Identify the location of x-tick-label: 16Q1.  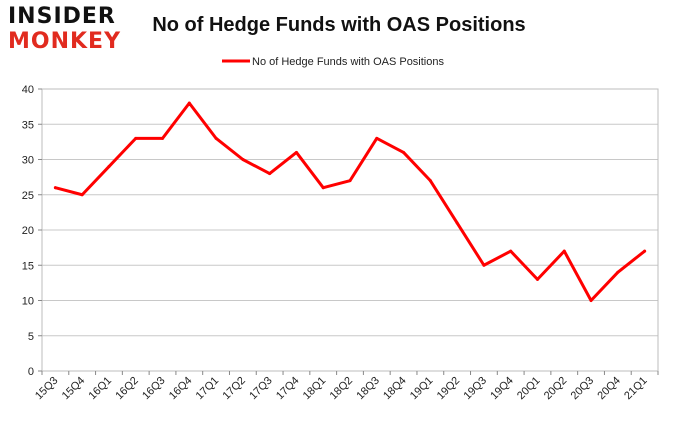
(101, 389).